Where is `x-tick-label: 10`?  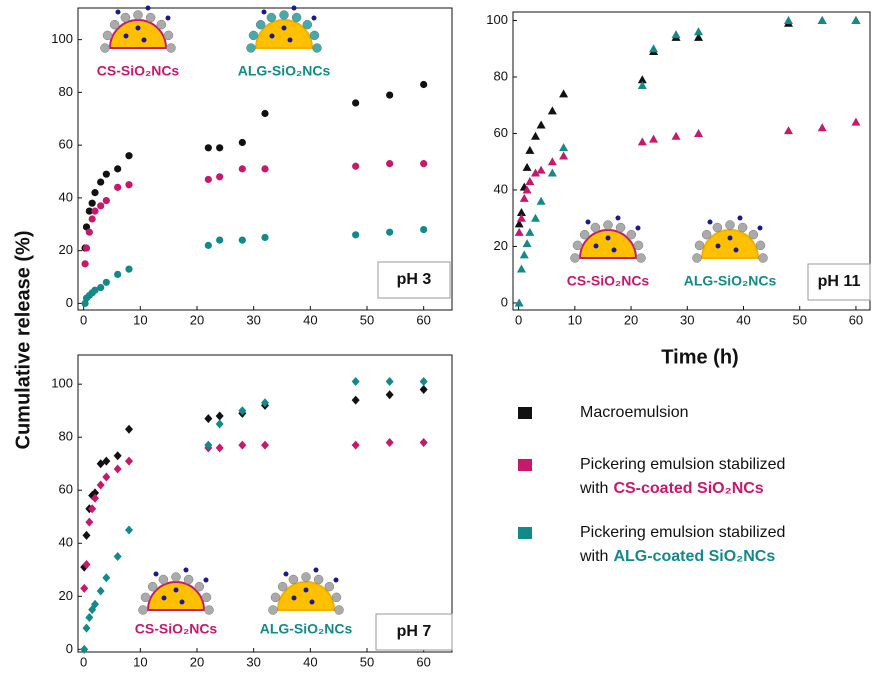 x-tick-label: 10 is located at coordinates (140, 661).